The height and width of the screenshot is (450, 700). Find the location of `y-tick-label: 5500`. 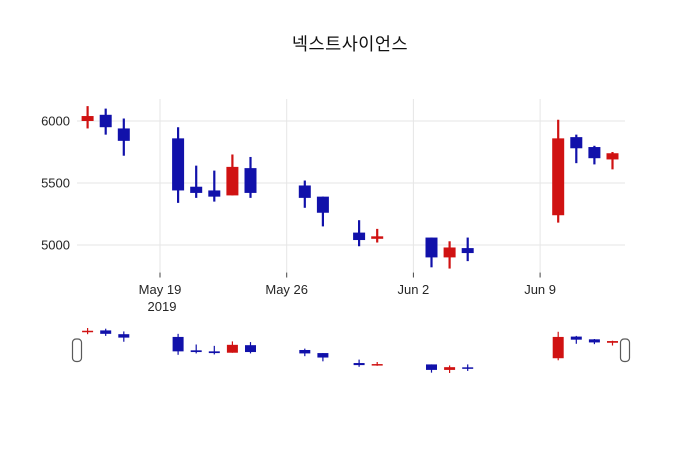

y-tick-label: 5500 is located at coordinates (55, 183).